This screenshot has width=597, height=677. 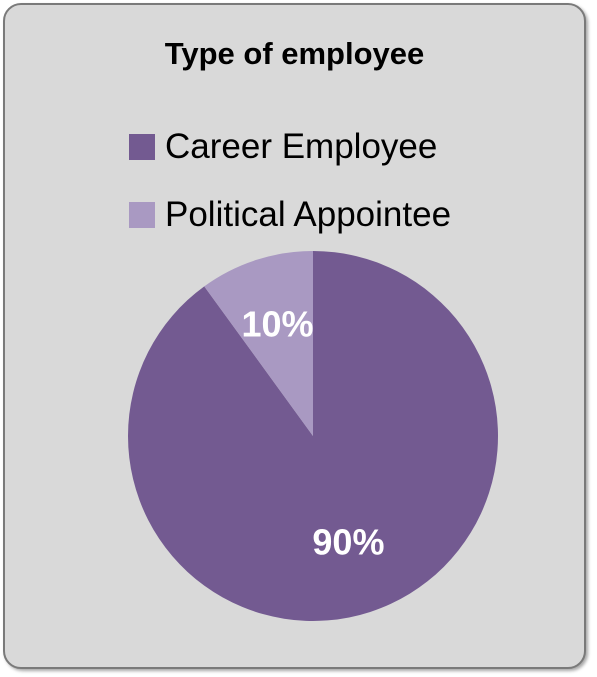 I want to click on legend-item-political-appointee: Political Appointee, so click(x=290, y=215).